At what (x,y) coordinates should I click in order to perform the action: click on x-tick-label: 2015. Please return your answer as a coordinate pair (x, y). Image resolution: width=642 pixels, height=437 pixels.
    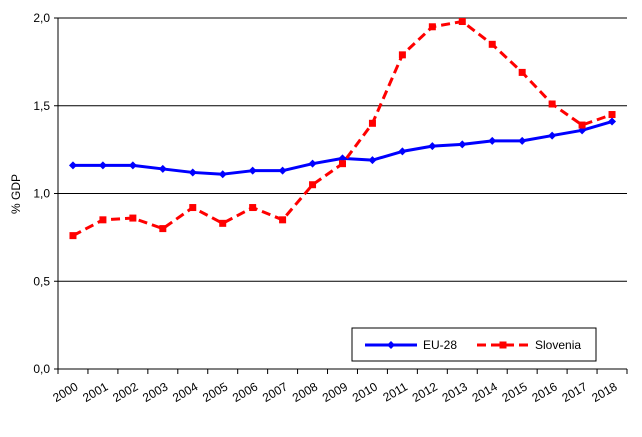
    Looking at the image, I should click on (515, 392).